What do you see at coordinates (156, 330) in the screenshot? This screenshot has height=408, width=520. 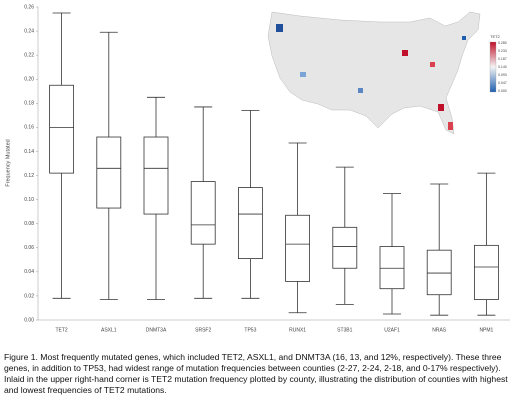 I see `x-tick-label: DNMT3A` at bounding box center [156, 330].